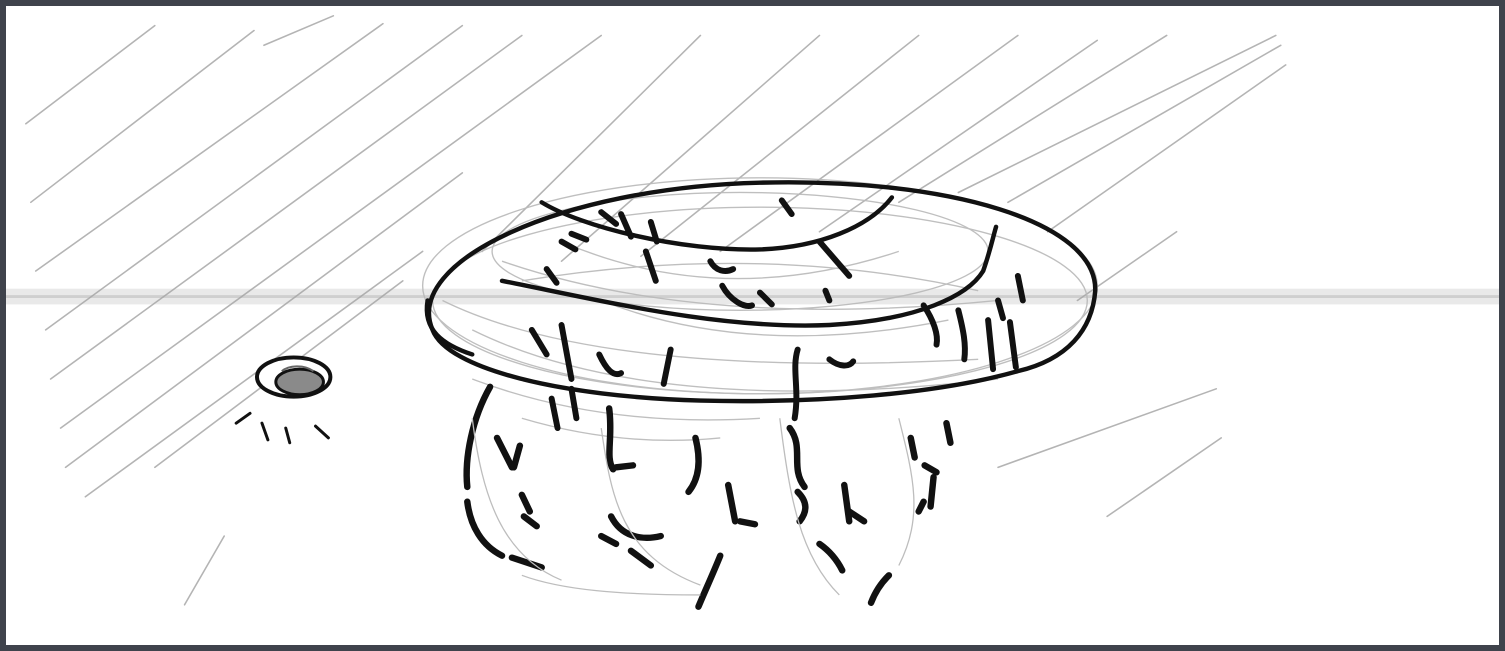  What do you see at coordinates (282, 428) in the screenshot?
I see `distant-object-ticks` at bounding box center [282, 428].